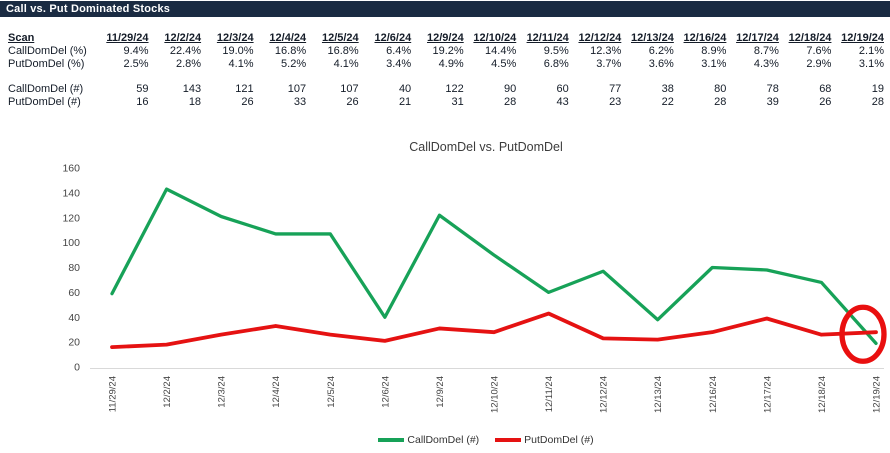  Describe the element at coordinates (609, 63) in the screenshot. I see `cell-value: 3.7%` at that location.